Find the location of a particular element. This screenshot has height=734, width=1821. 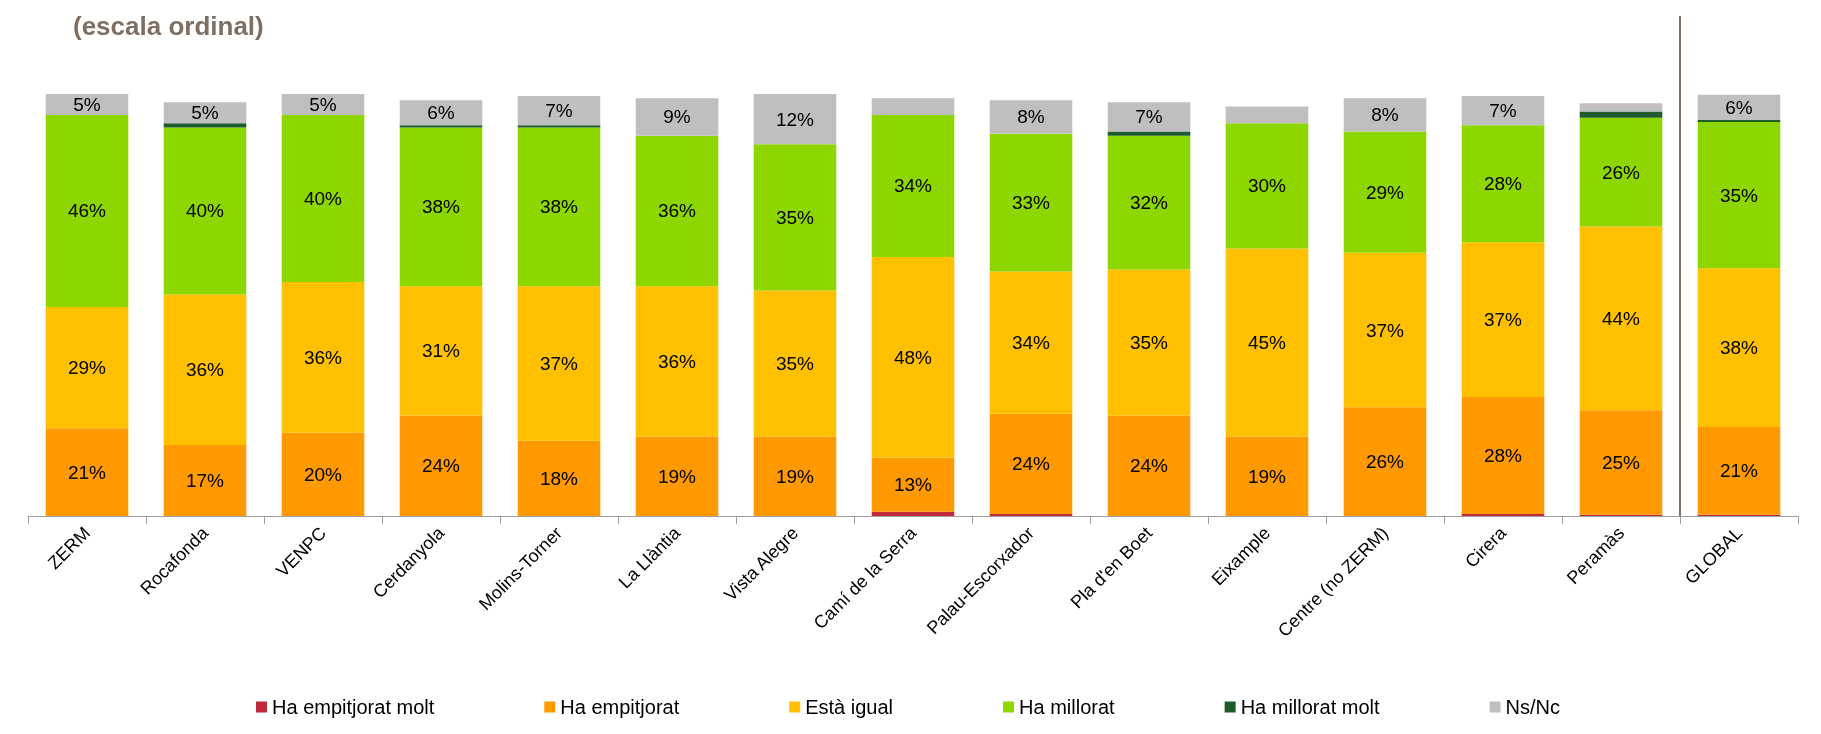

data-label: 33% is located at coordinates (1031, 203).